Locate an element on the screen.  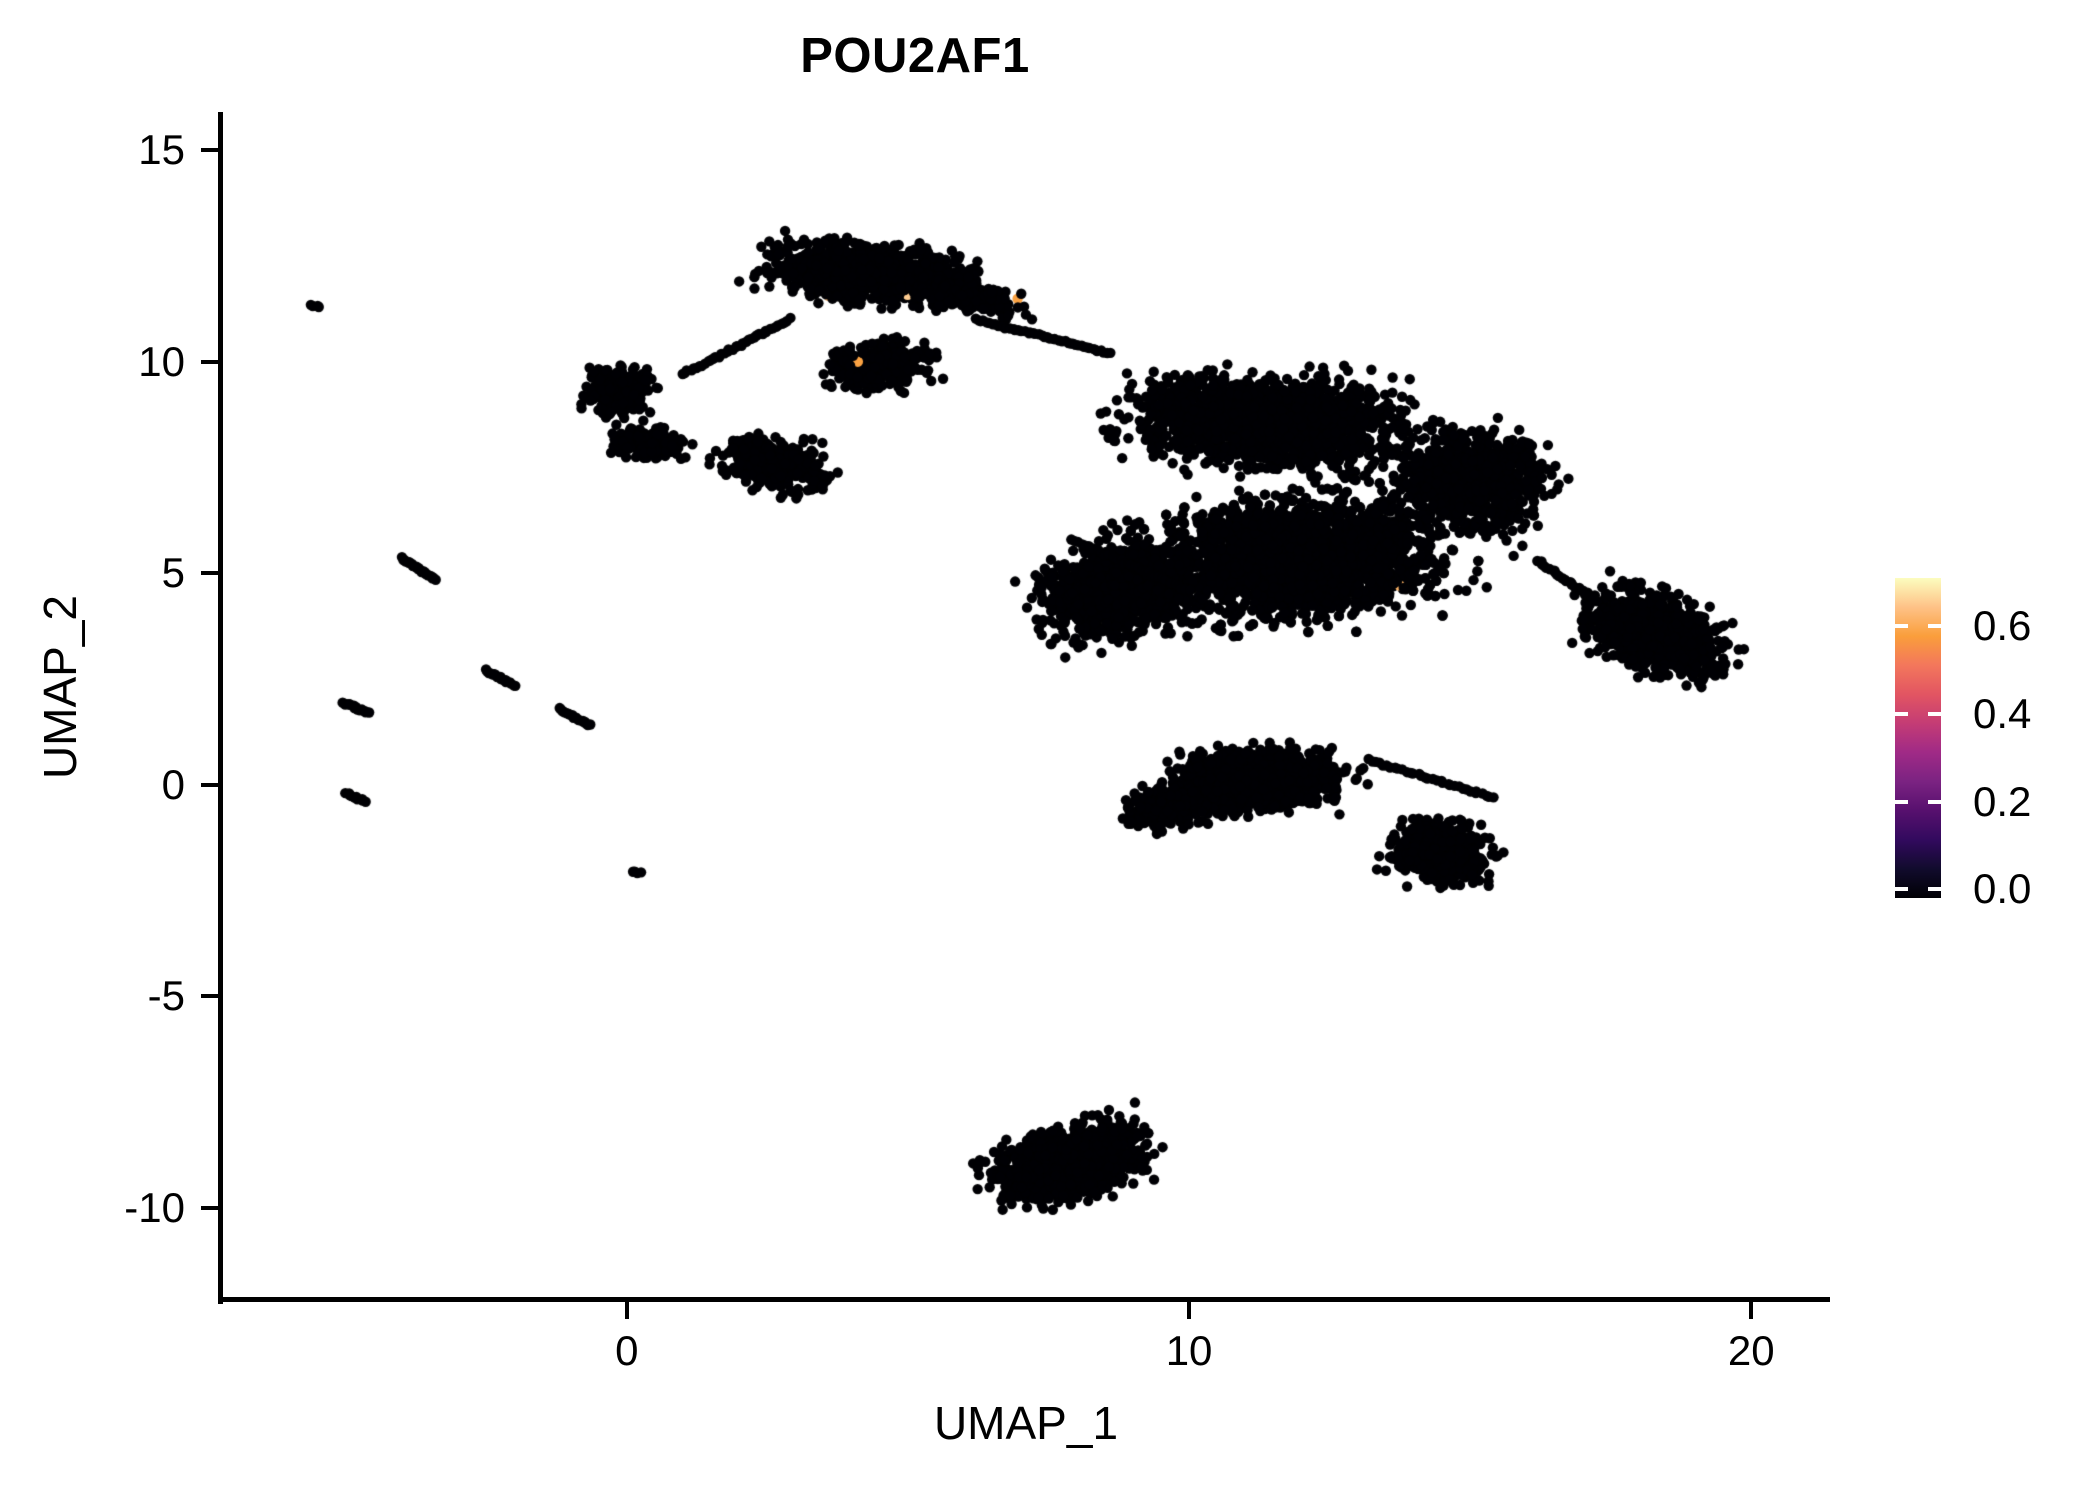
y-axis-line is located at coordinates (220, 708).